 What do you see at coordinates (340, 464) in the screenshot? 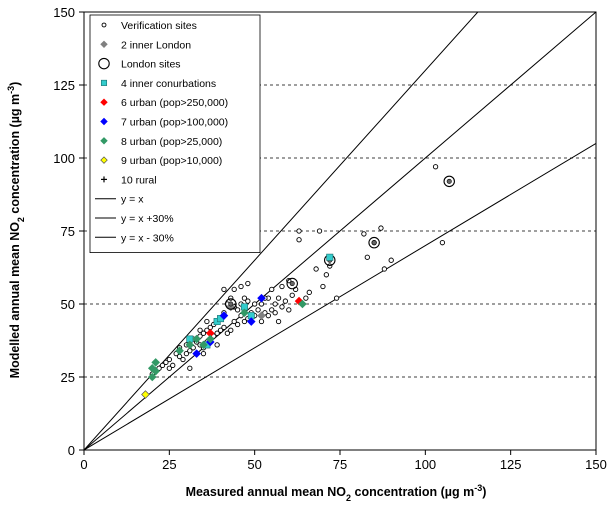
I see `x-tick-label-75: 75` at bounding box center [340, 464].